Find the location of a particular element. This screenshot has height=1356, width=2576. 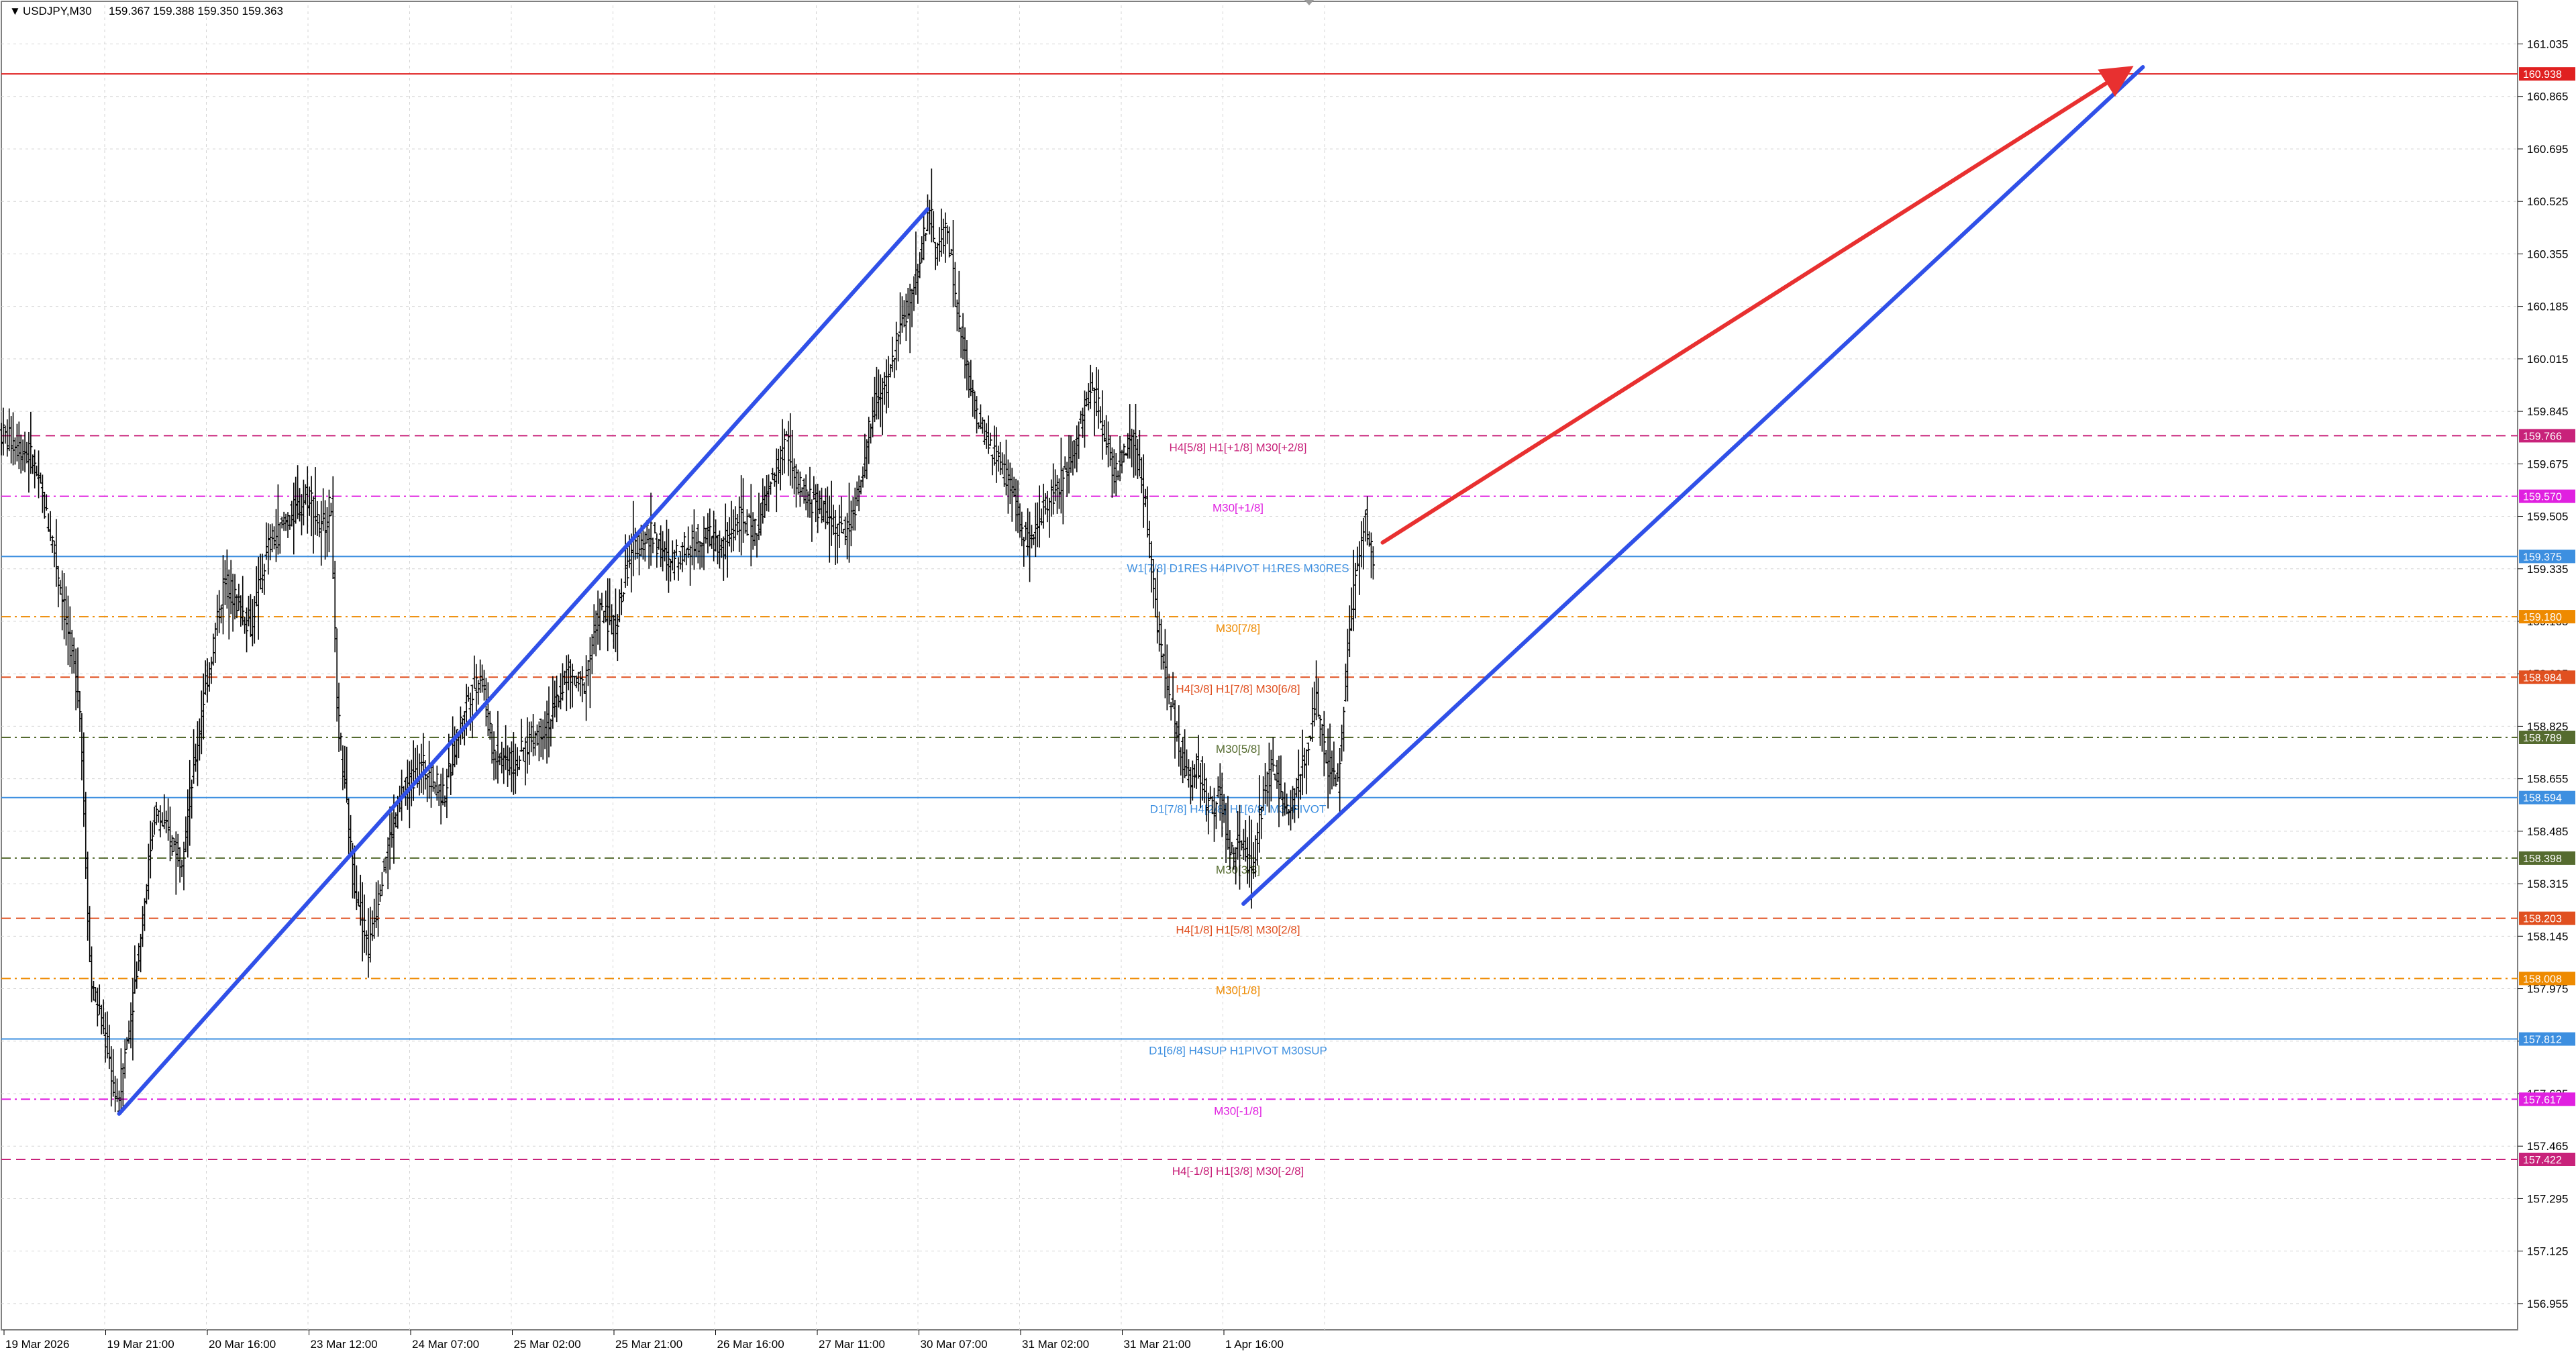

price-tag-label: 157.812 is located at coordinates (2542, 1040).